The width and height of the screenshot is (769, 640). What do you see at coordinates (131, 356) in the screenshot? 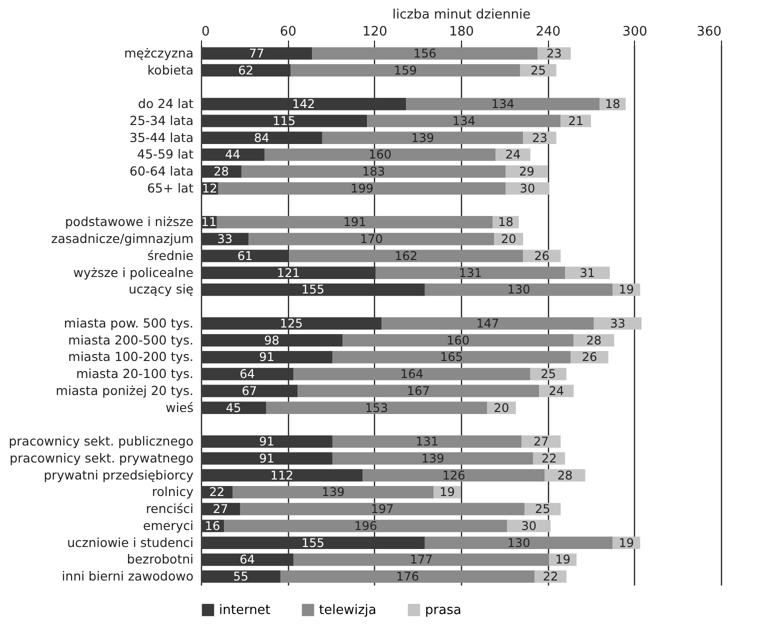
I see `y-tick-label: miasta 100-200 tys.` at bounding box center [131, 356].